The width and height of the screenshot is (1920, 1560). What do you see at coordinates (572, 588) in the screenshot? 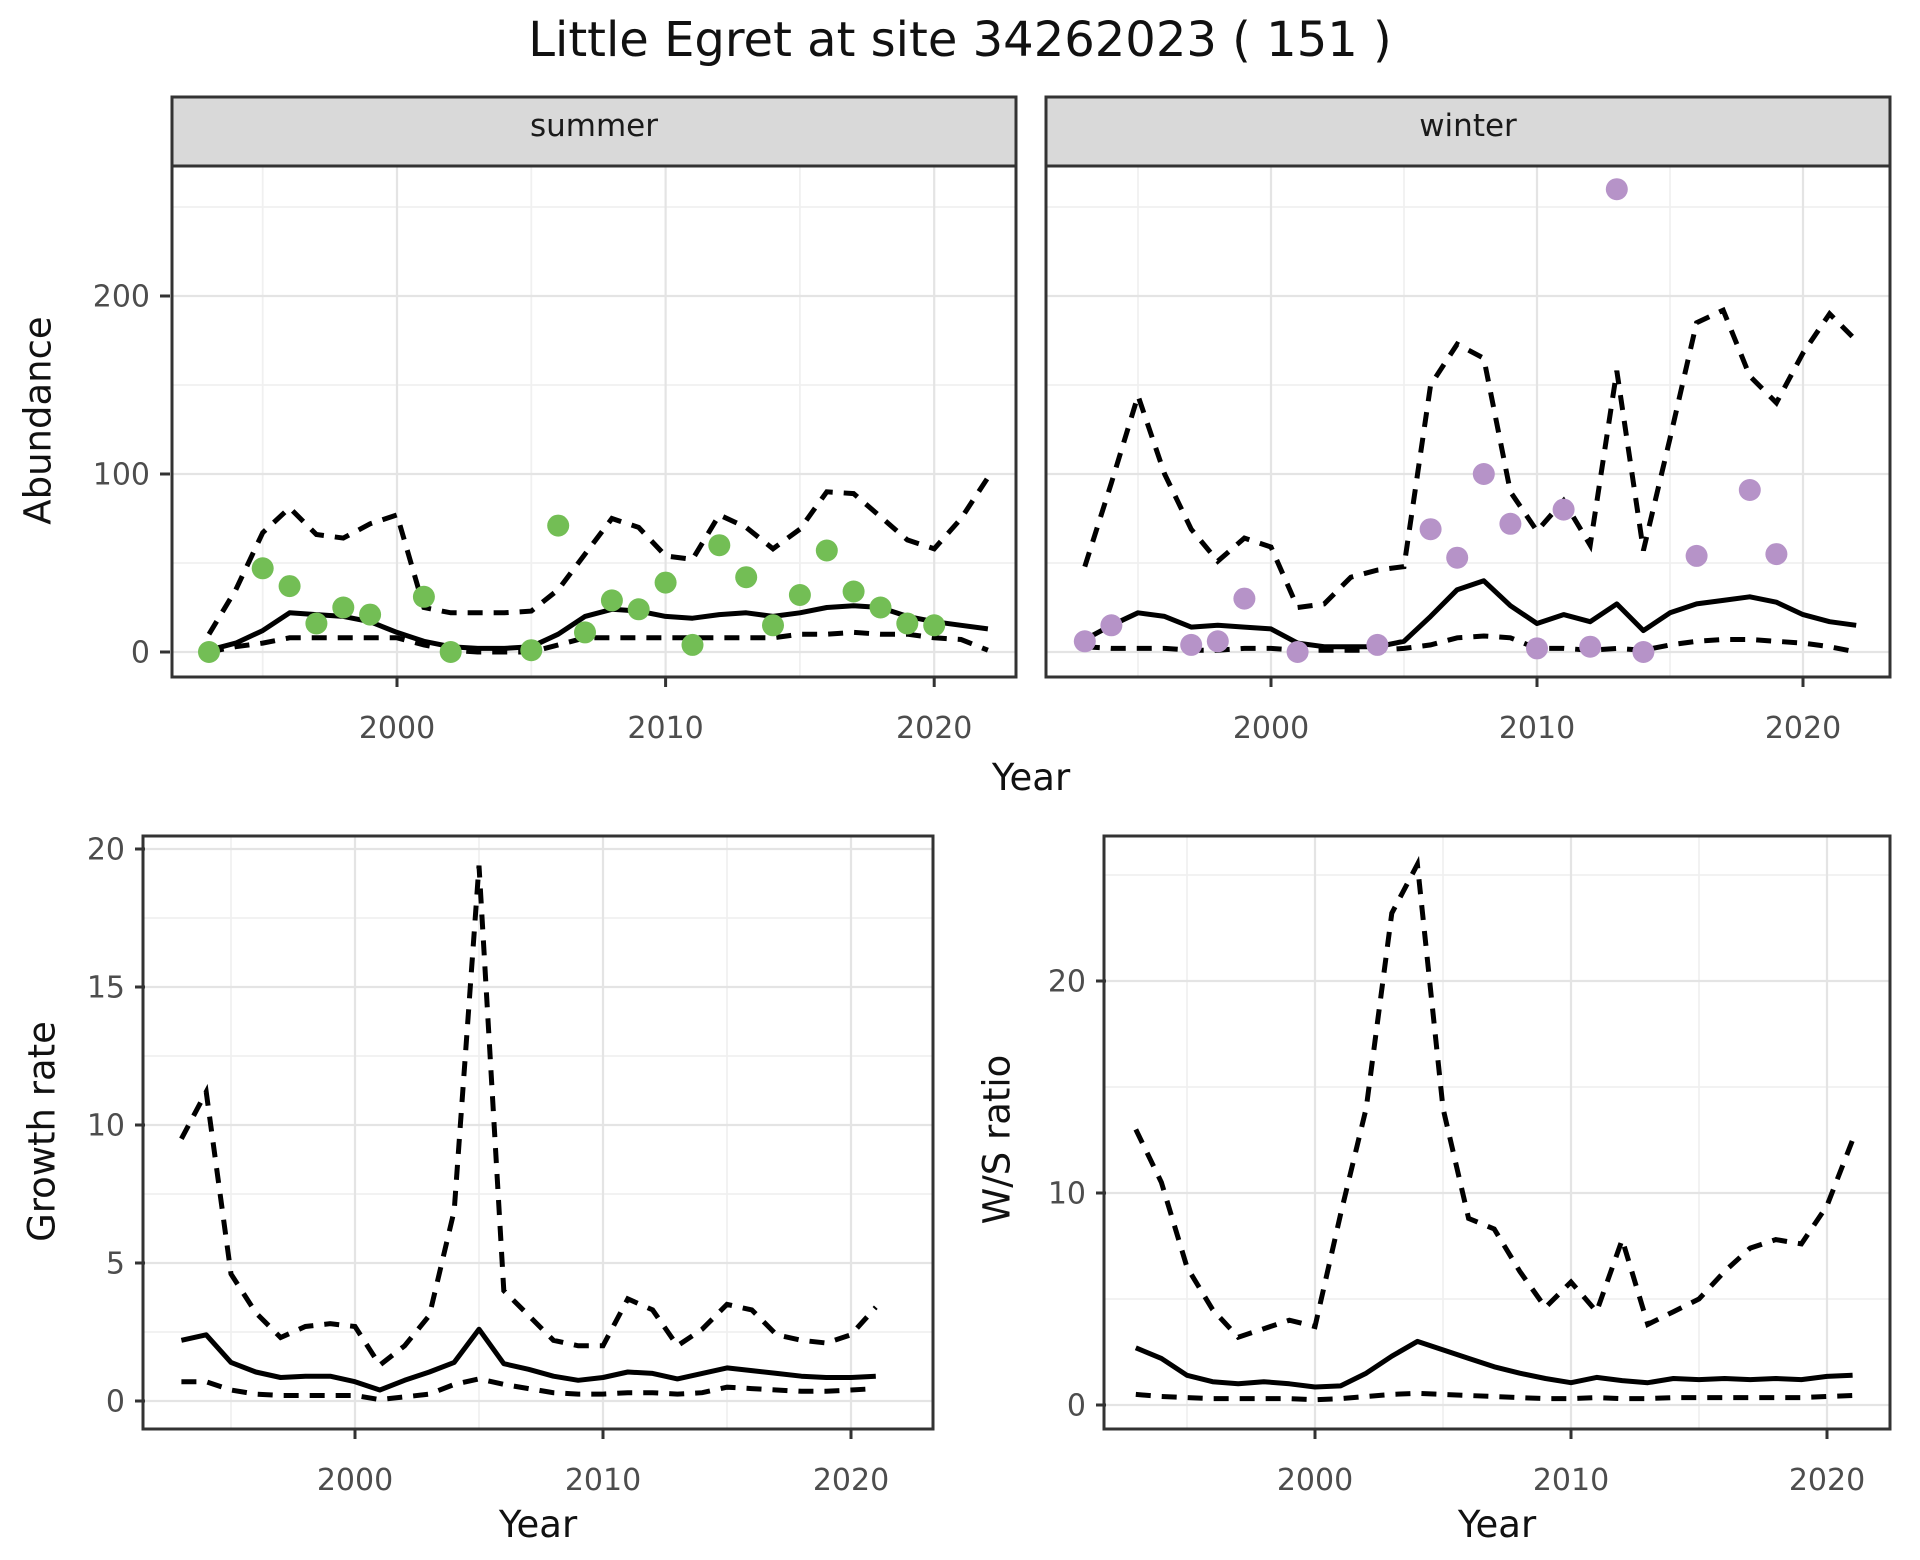
I see `summer-panel-observations` at bounding box center [572, 588].